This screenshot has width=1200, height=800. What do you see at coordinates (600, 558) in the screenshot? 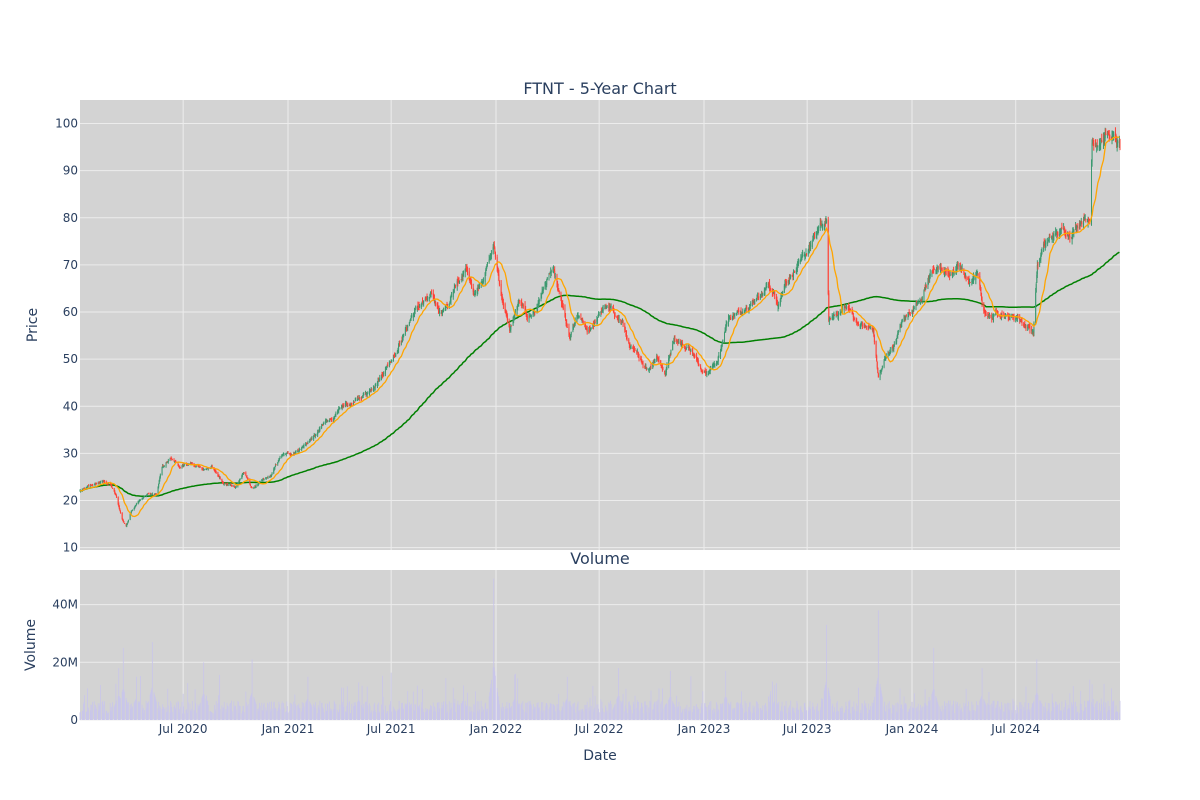
I see `volume-title: Volume` at bounding box center [600, 558].